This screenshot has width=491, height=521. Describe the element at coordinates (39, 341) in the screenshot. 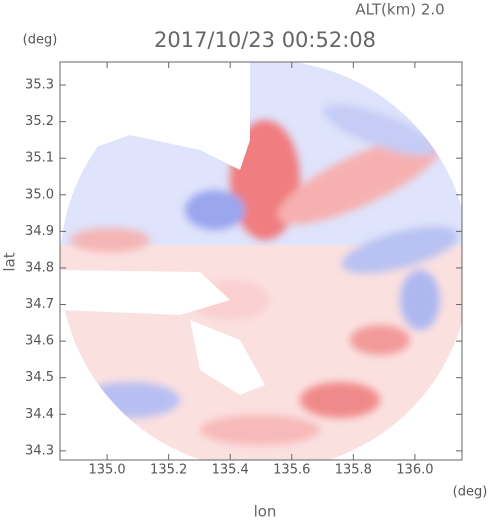

I see `y-tick-label: 34.6` at that location.